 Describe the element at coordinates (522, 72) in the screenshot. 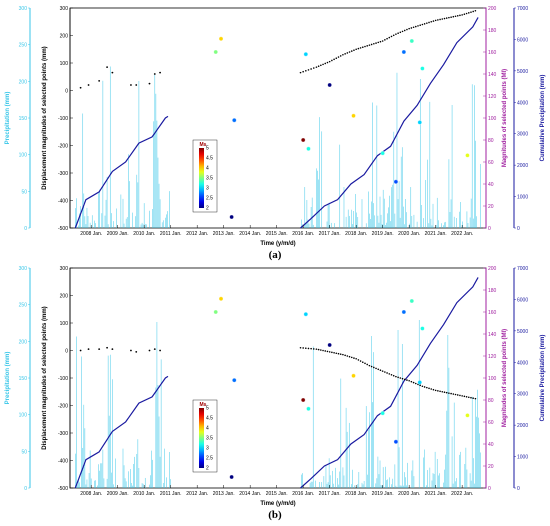

I see `p0-cum-tick-label: 5000` at that location.